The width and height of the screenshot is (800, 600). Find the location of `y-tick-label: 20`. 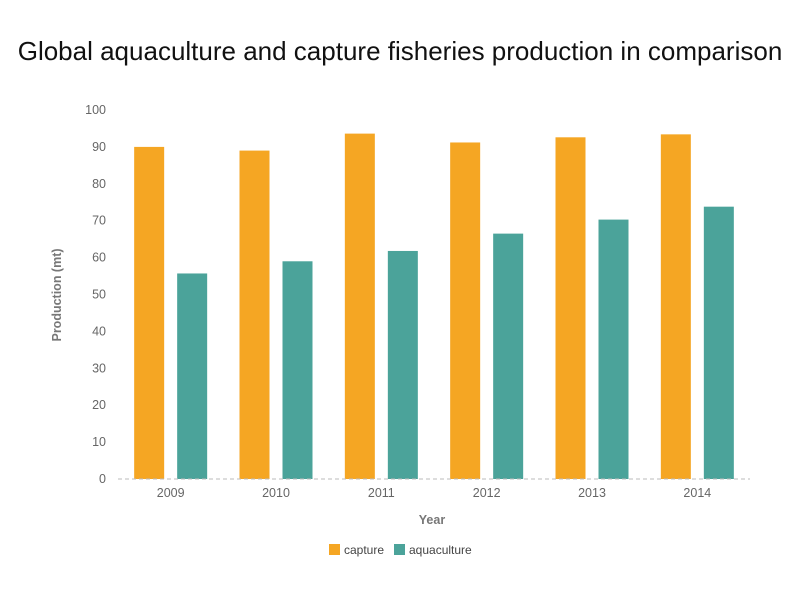

y-tick-label: 20 is located at coordinates (99, 405).